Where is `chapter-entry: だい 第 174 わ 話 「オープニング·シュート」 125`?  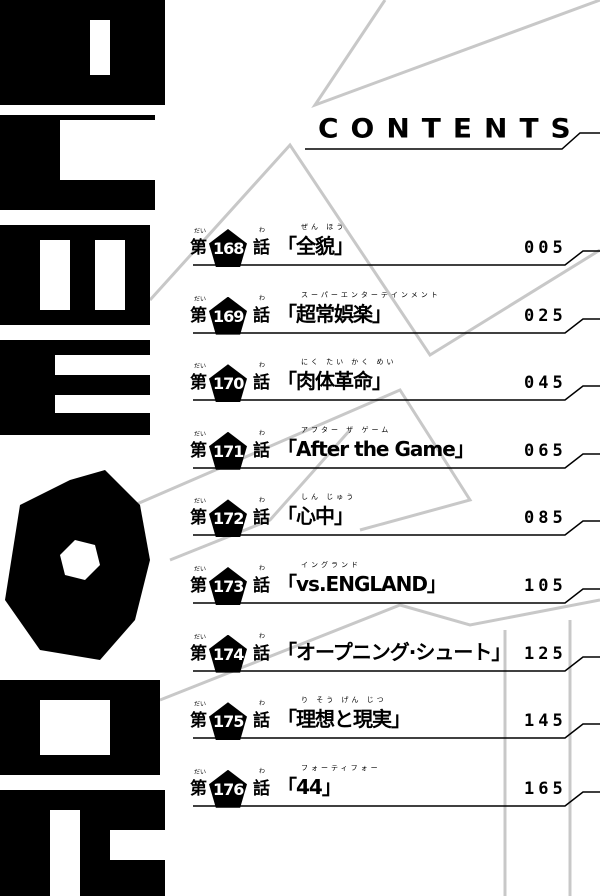
chapter-entry: だい 第 174 わ 話 「オープニング·シュート」 125 is located at coordinates (395, 653).